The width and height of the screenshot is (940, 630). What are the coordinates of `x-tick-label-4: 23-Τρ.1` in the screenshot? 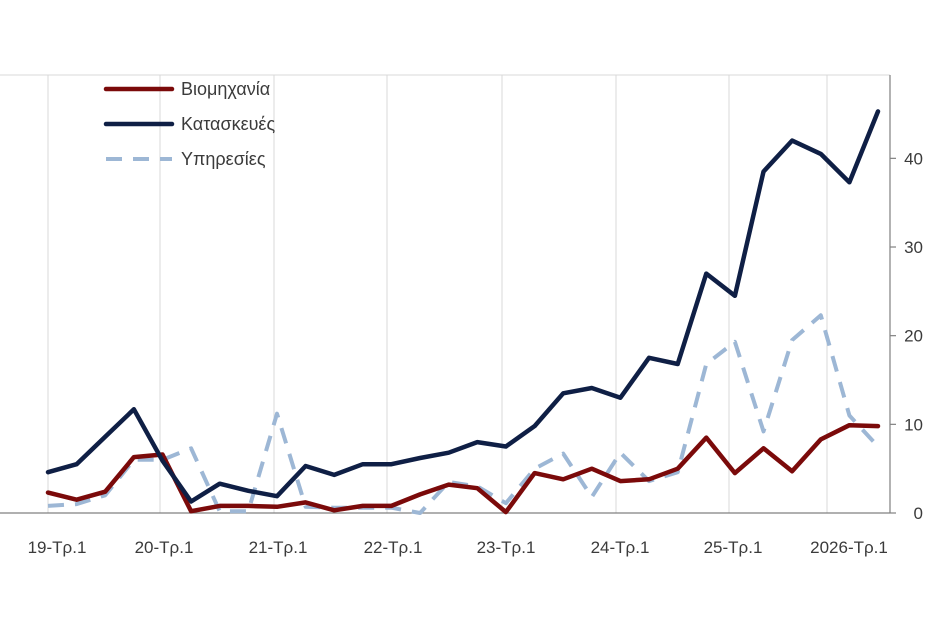 It's located at (506, 547).